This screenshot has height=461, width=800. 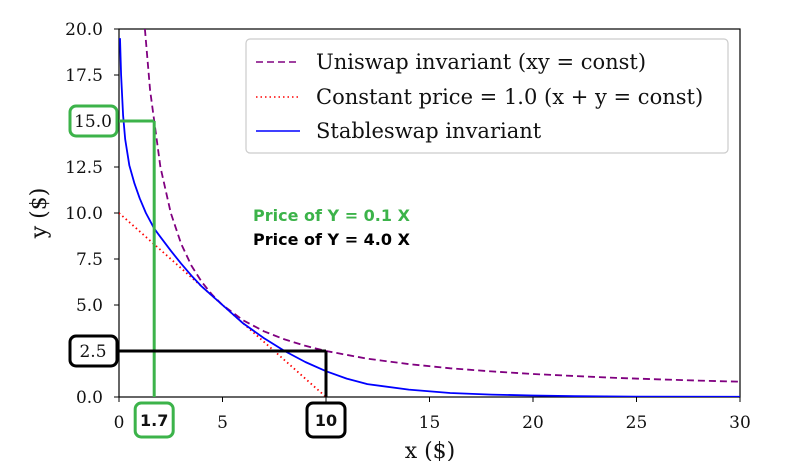 I want to click on legend-label-uniswap: Uniswap invariant (xy = const), so click(x=481, y=62).